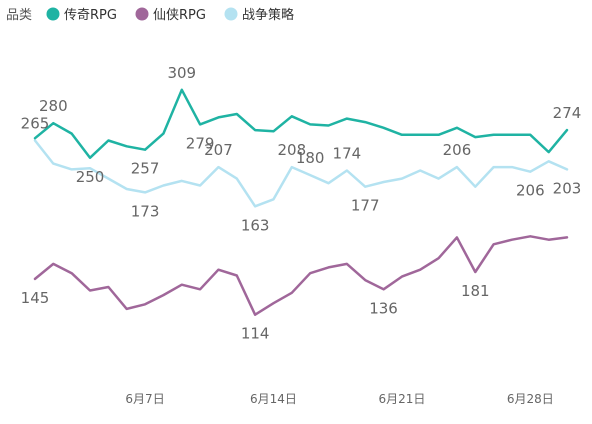  I want to click on data-label: 174, so click(347, 154).